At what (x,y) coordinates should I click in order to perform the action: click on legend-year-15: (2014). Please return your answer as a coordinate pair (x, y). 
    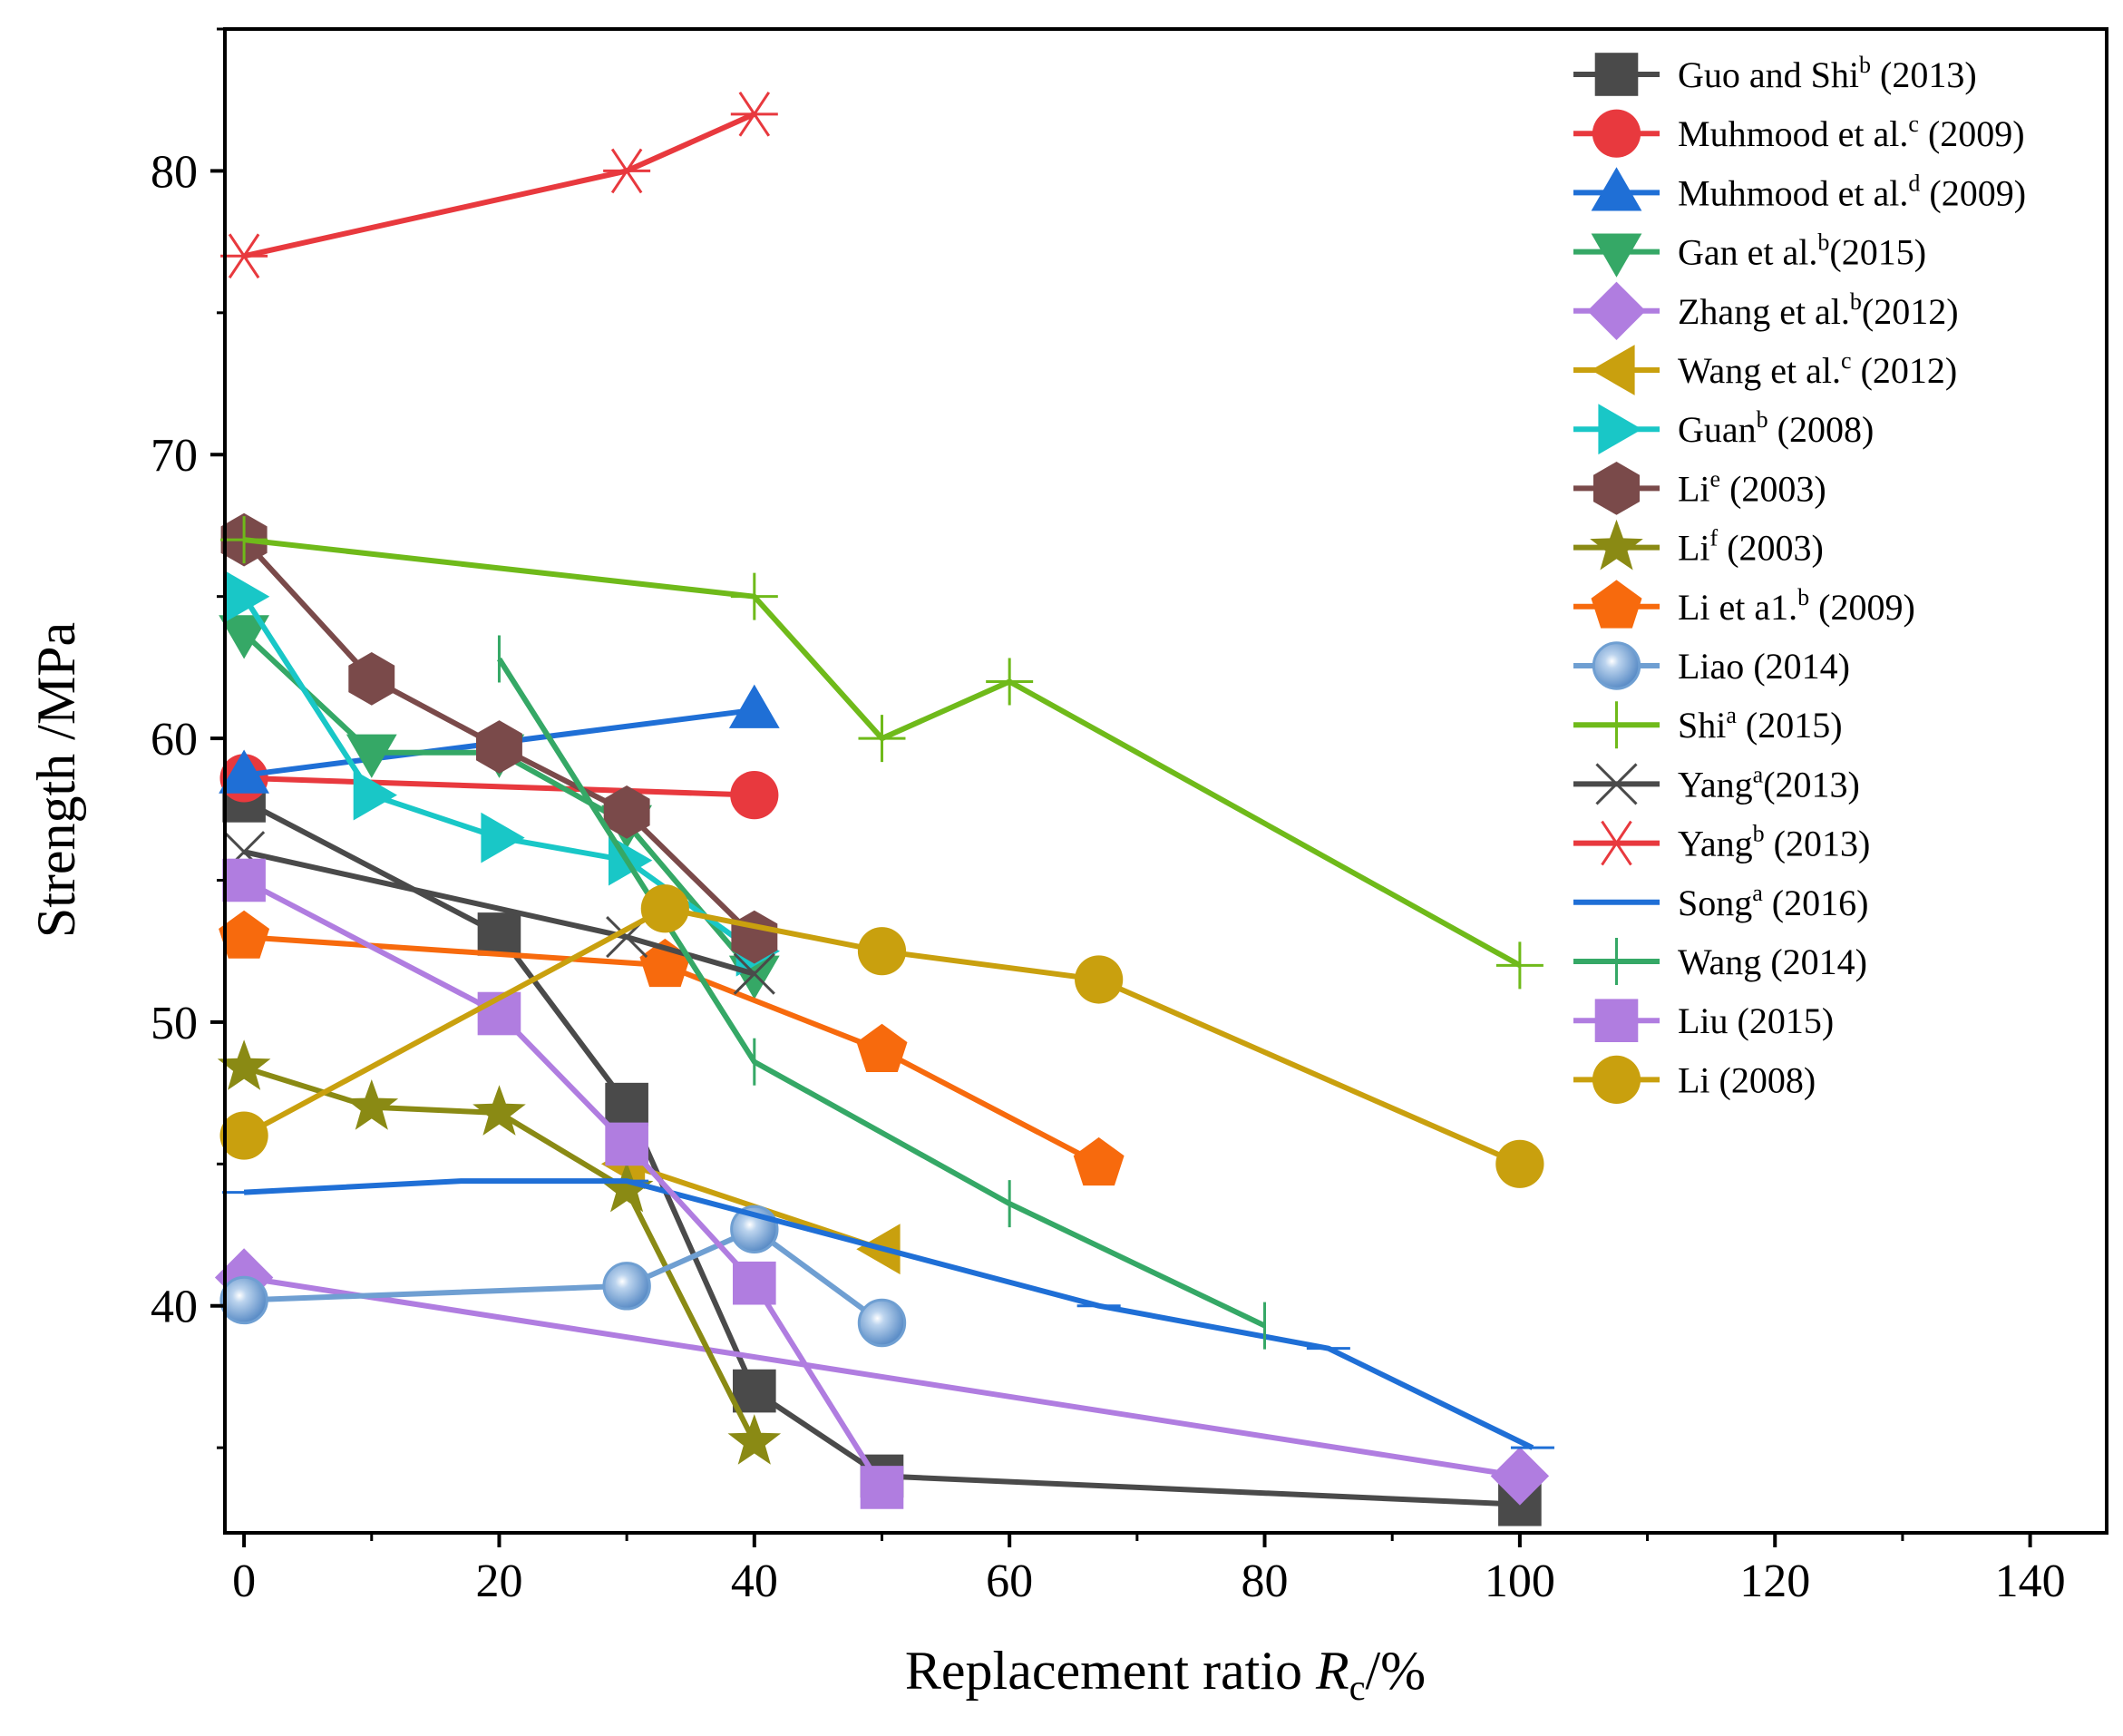
    Looking at the image, I should click on (1814, 961).